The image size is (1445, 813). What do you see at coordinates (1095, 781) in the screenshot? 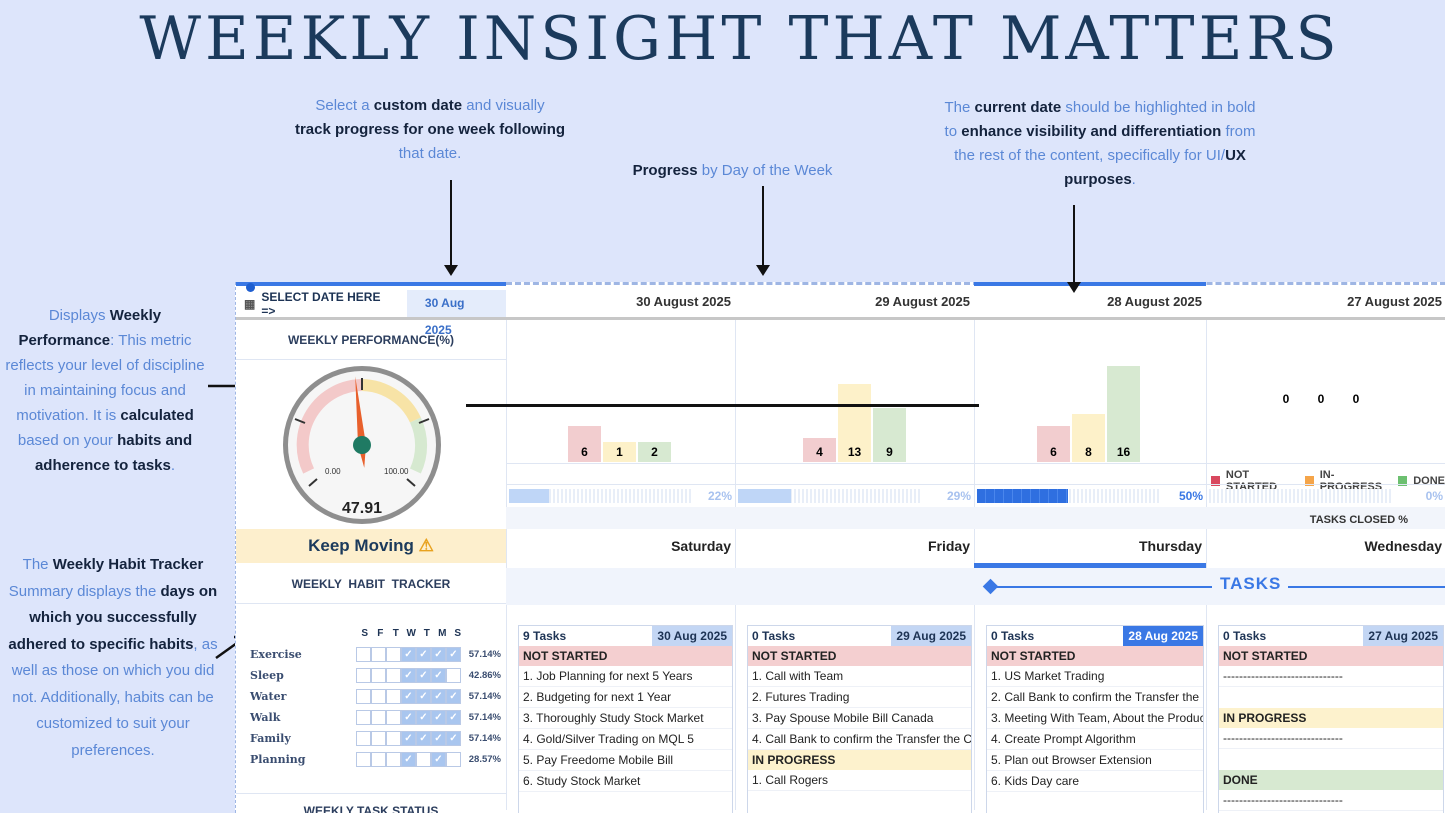
I see `task-item: 6. Kids Day care` at bounding box center [1095, 781].